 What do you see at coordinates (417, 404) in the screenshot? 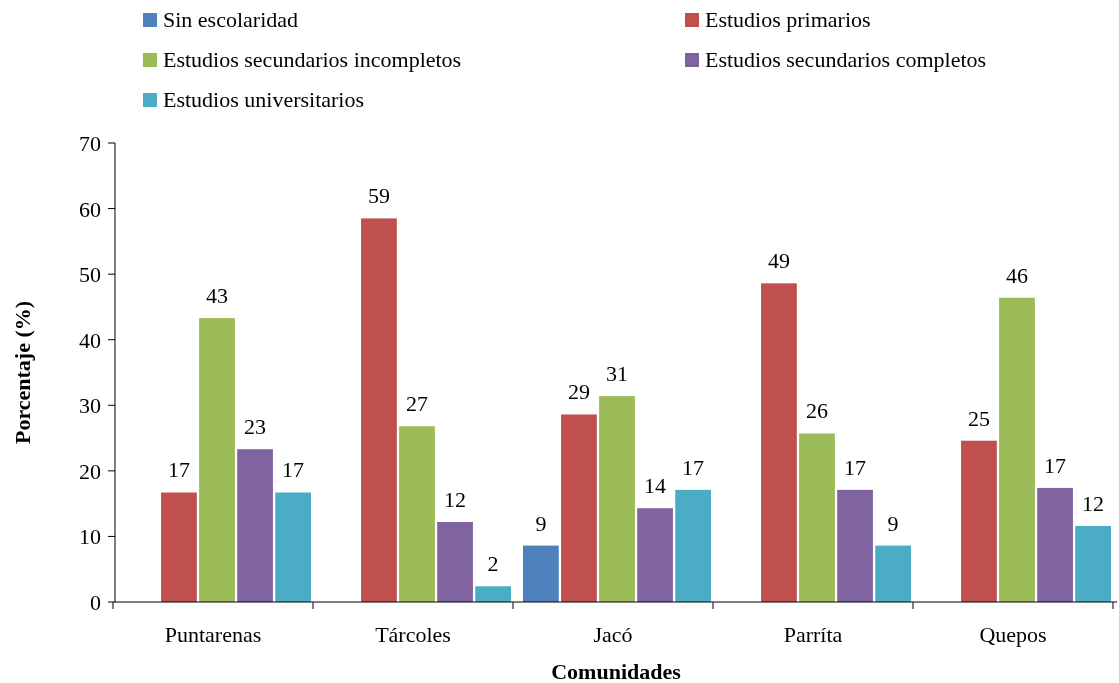
I see `data-label: 27` at bounding box center [417, 404].